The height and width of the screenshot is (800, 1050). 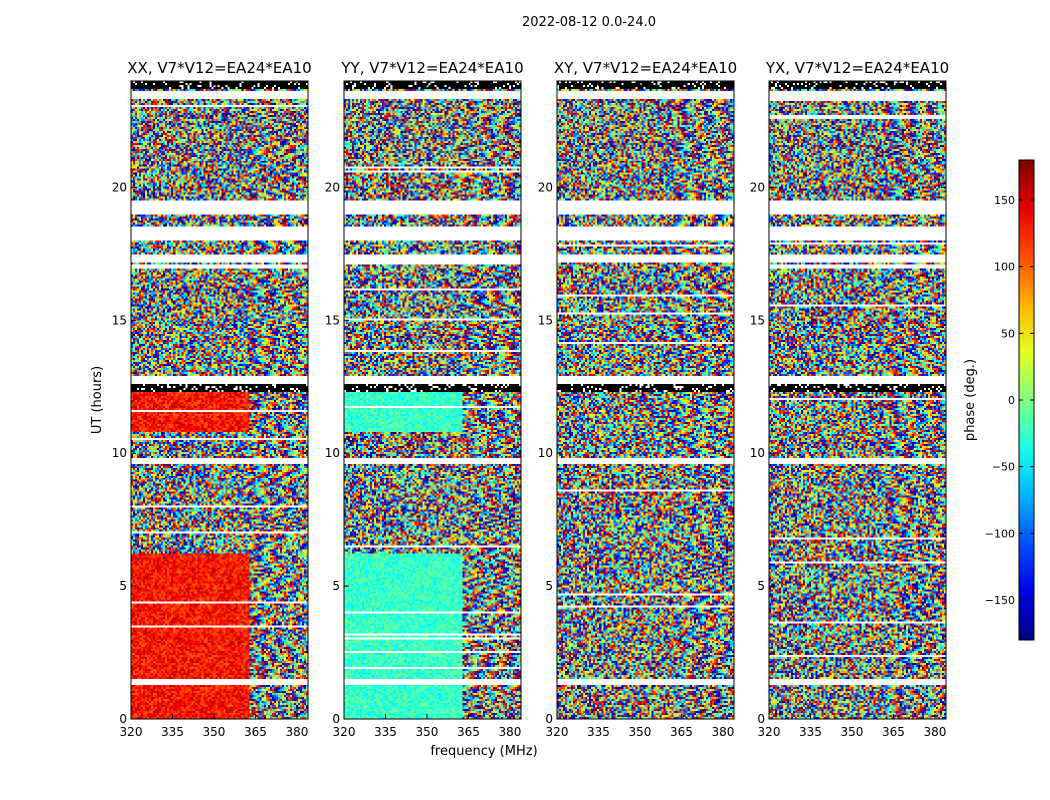 I want to click on panel-frame-xy, so click(x=645, y=400).